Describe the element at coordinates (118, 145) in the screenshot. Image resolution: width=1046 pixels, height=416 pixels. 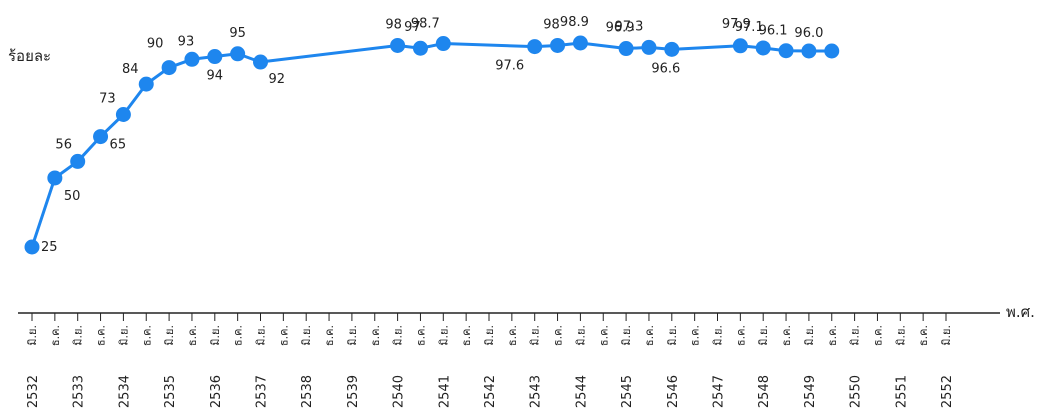
I see `data-label: 65` at that location.